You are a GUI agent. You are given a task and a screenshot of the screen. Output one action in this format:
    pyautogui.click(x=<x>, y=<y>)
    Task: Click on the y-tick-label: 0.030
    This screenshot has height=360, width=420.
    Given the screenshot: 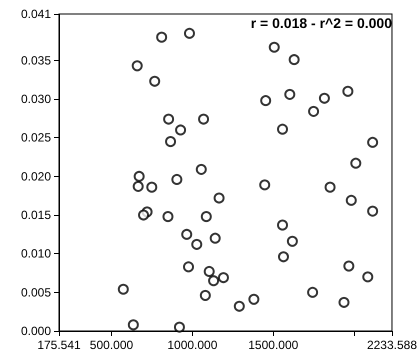 What is the action you would take?
    pyautogui.click(x=36, y=99)
    